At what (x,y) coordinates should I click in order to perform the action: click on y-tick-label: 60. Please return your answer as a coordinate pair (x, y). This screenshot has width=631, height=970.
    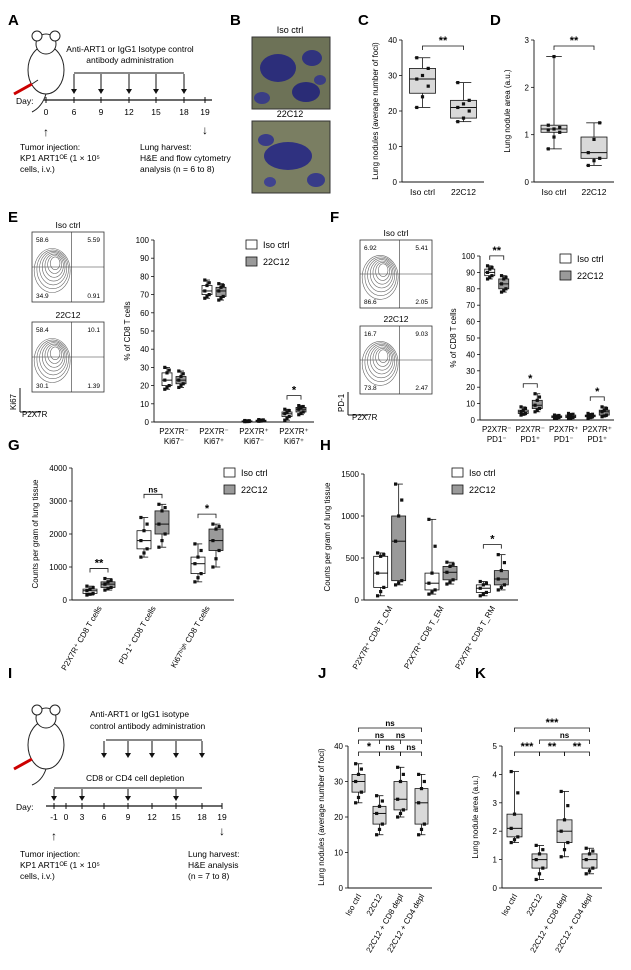
    Looking at the image, I should click on (470, 322).